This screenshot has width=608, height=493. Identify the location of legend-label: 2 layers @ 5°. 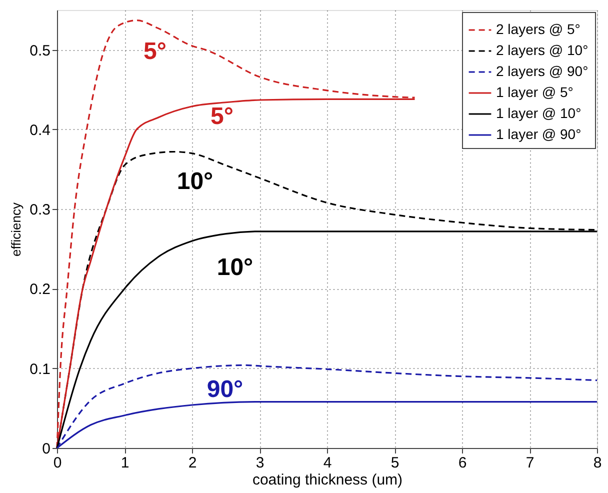
(538, 29).